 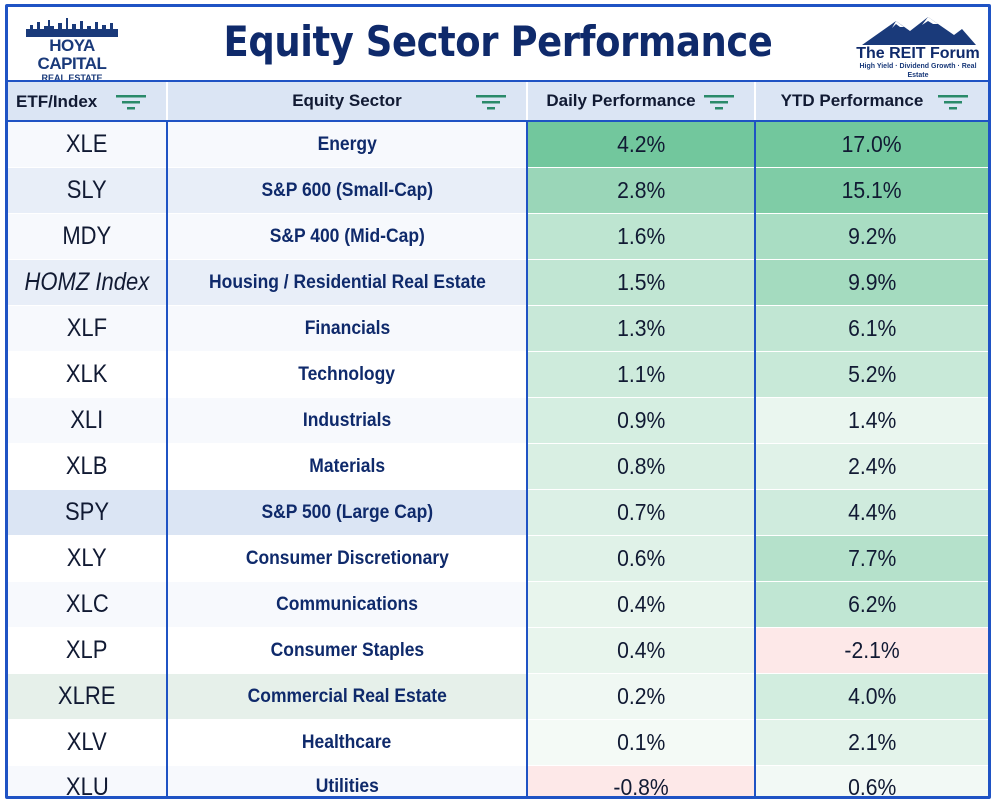 What do you see at coordinates (641, 786) in the screenshot?
I see `daily-performance-cell-text: -0.8%` at bounding box center [641, 786].